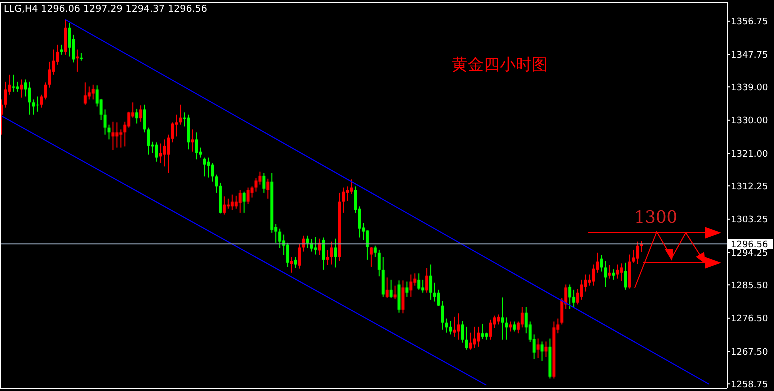  What do you see at coordinates (749, 385) in the screenshot?
I see `y-tick-label: 1258.75` at bounding box center [749, 385].